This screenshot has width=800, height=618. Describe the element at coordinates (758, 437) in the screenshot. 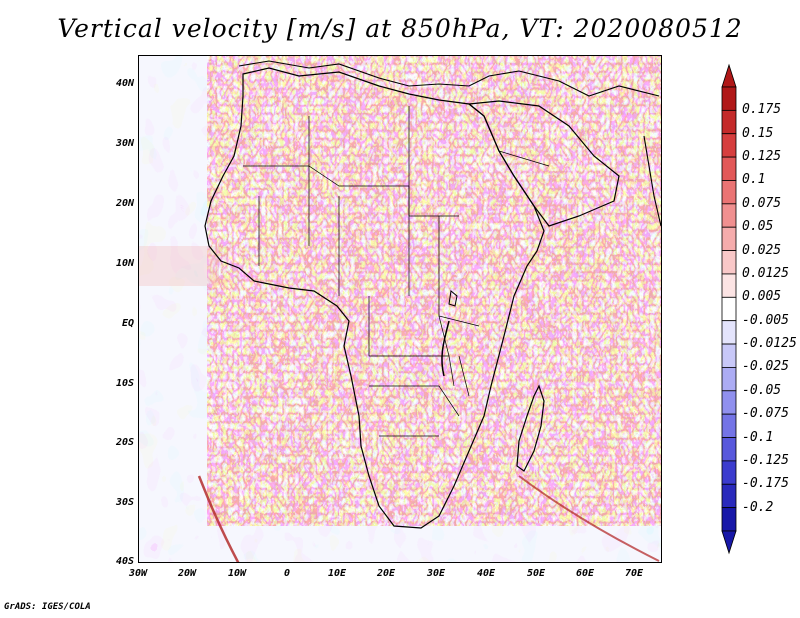

I see `colorbar-tick-label: -0.1` at that location.